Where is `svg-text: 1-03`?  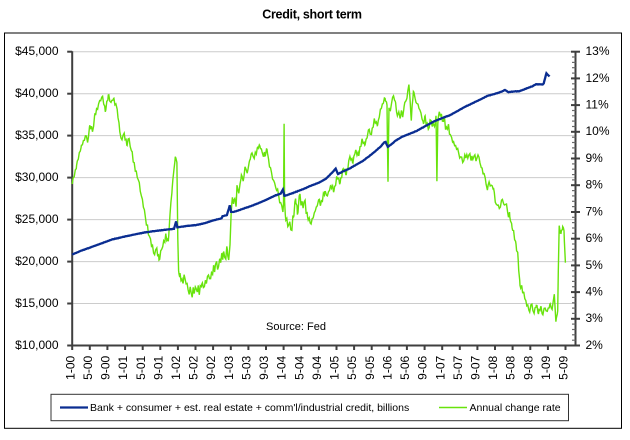 svg-text: 1-03 is located at coordinates (229, 367).